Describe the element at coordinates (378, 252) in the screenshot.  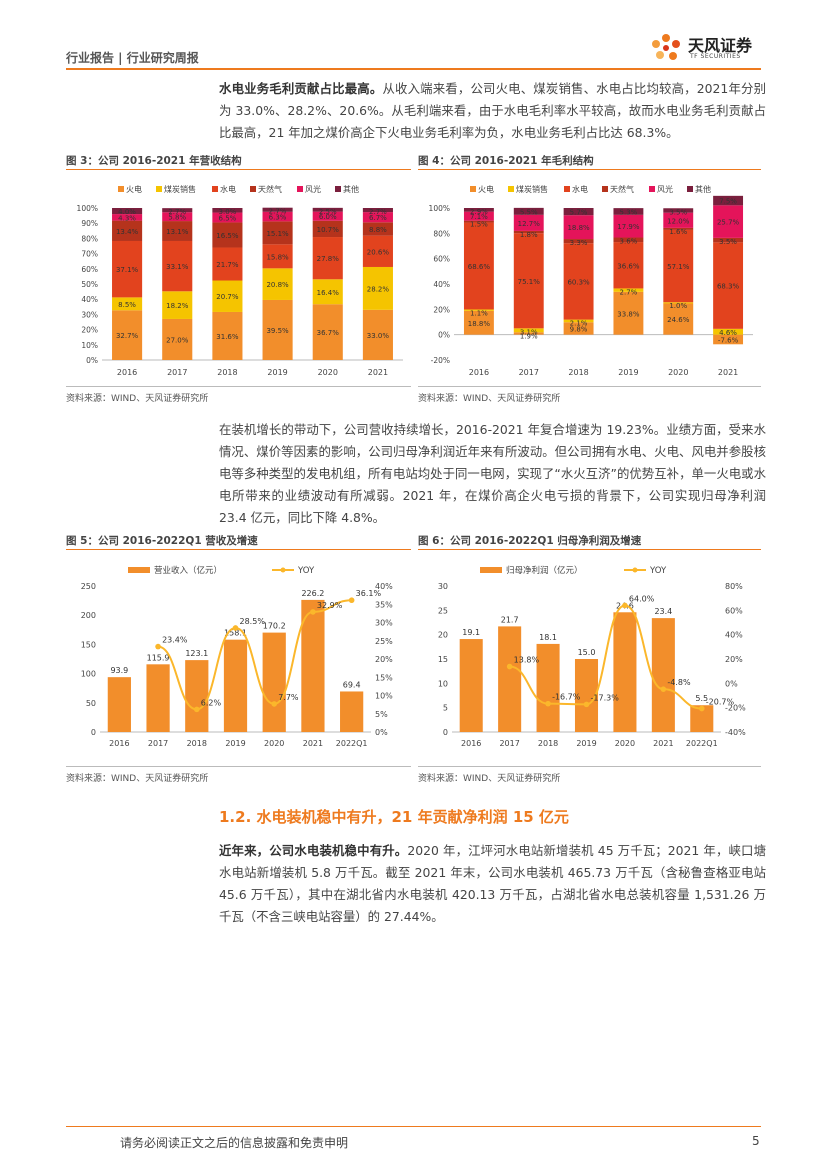
I see `data-label: 20.6%` at that location.